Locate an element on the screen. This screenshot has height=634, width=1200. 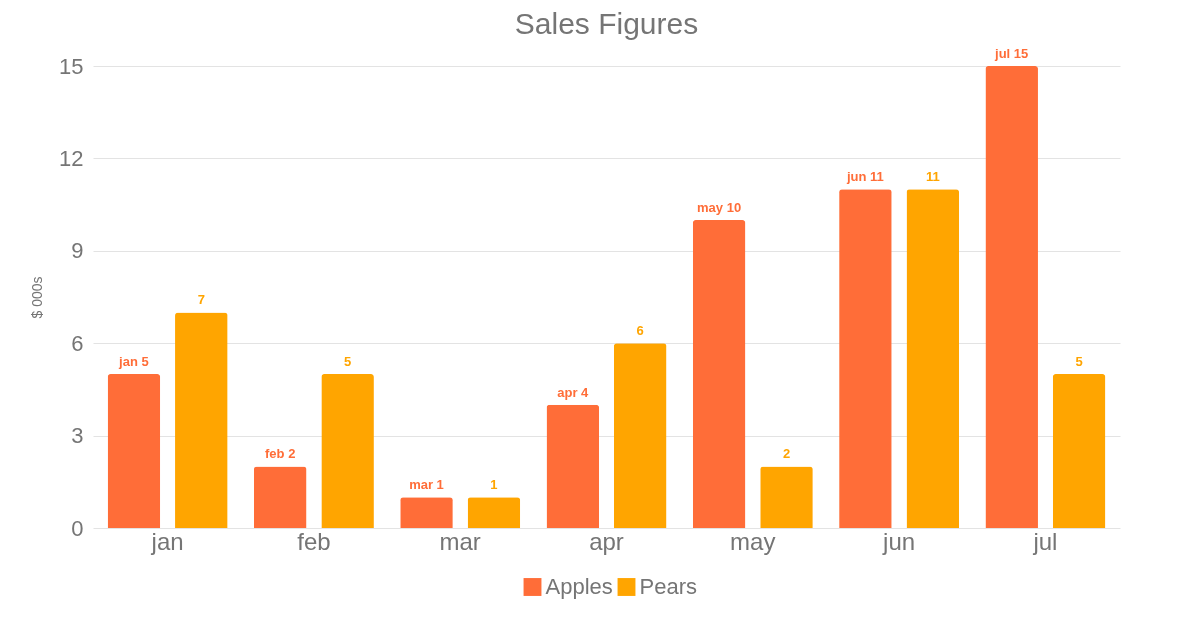
data-label: jul 15 is located at coordinates (1011, 53).